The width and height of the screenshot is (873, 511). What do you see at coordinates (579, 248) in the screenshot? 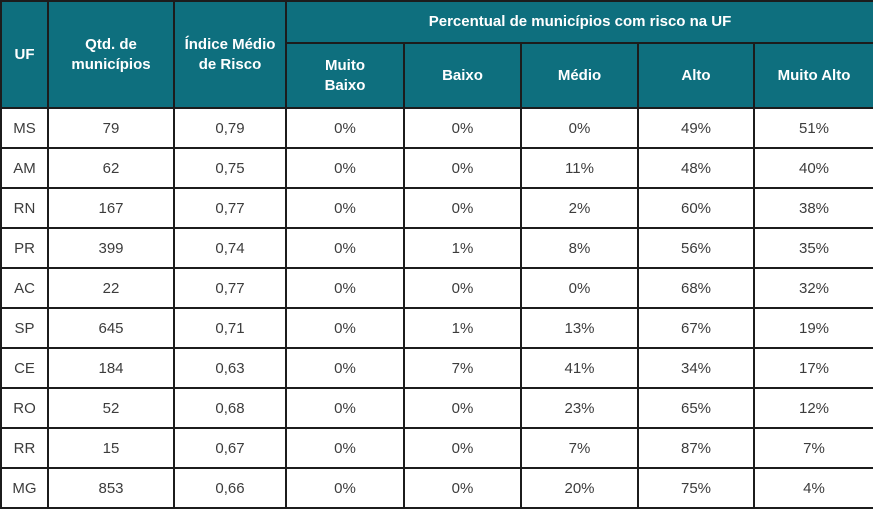
I see `medio-cell: 8%` at bounding box center [579, 248].